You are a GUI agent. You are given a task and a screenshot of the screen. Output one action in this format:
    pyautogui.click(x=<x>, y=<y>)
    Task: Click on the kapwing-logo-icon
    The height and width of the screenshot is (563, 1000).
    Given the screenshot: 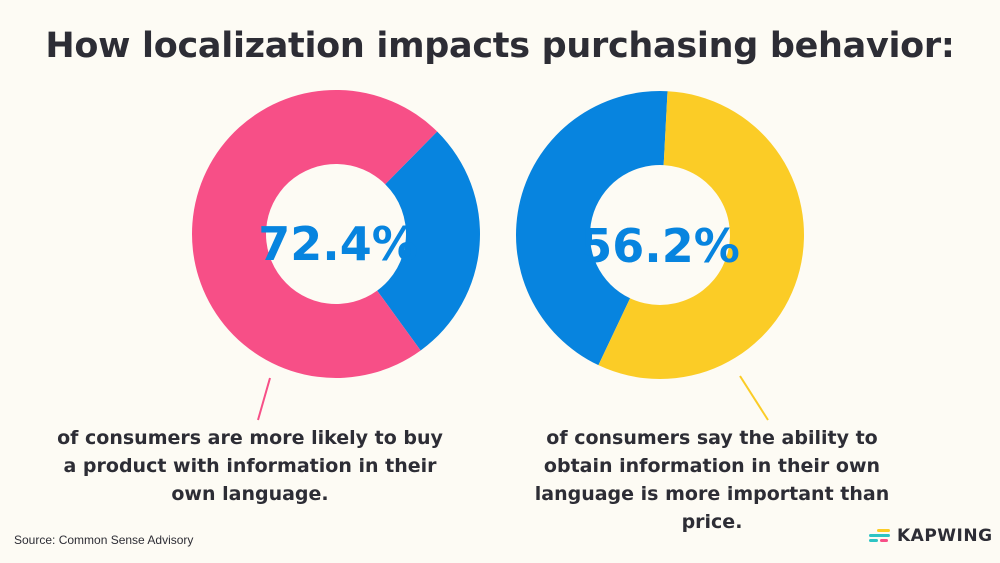 What is the action you would take?
    pyautogui.click(x=879, y=535)
    